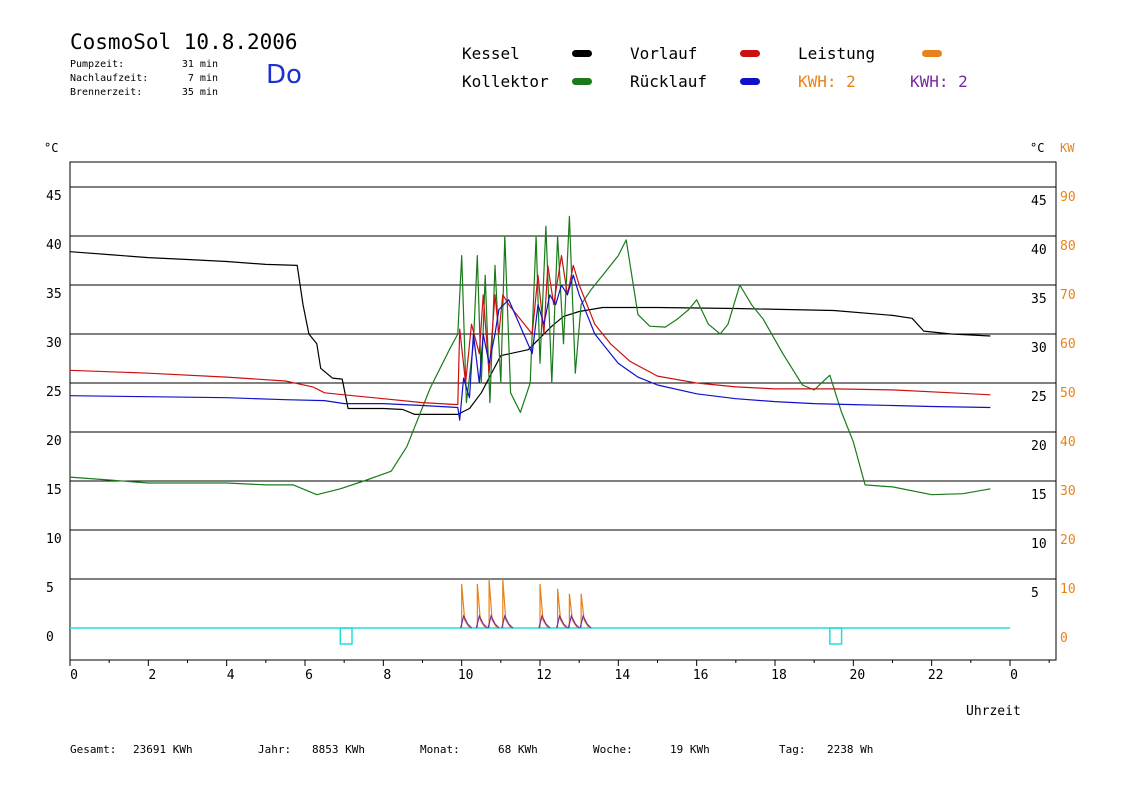  Describe the element at coordinates (1037, 148) in the screenshot. I see `y-right-unit: °C` at that location.